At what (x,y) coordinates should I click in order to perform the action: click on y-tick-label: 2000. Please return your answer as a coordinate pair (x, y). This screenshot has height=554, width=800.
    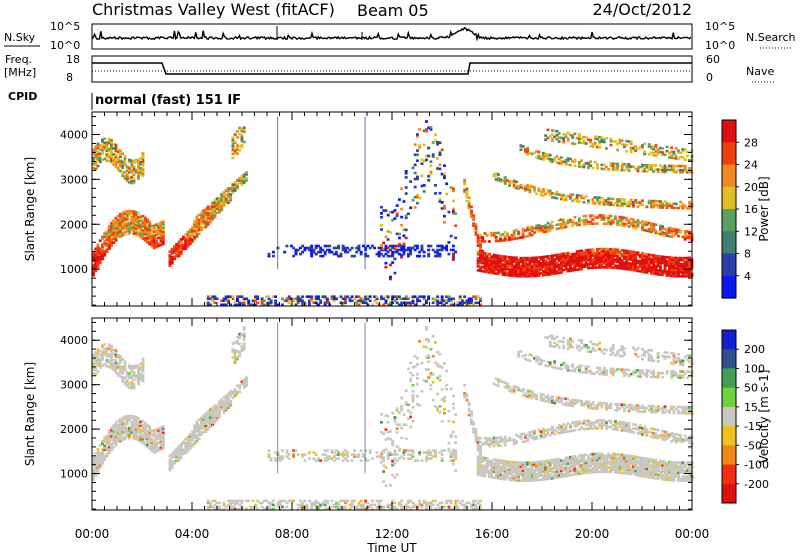
    Looking at the image, I should click on (74, 224).